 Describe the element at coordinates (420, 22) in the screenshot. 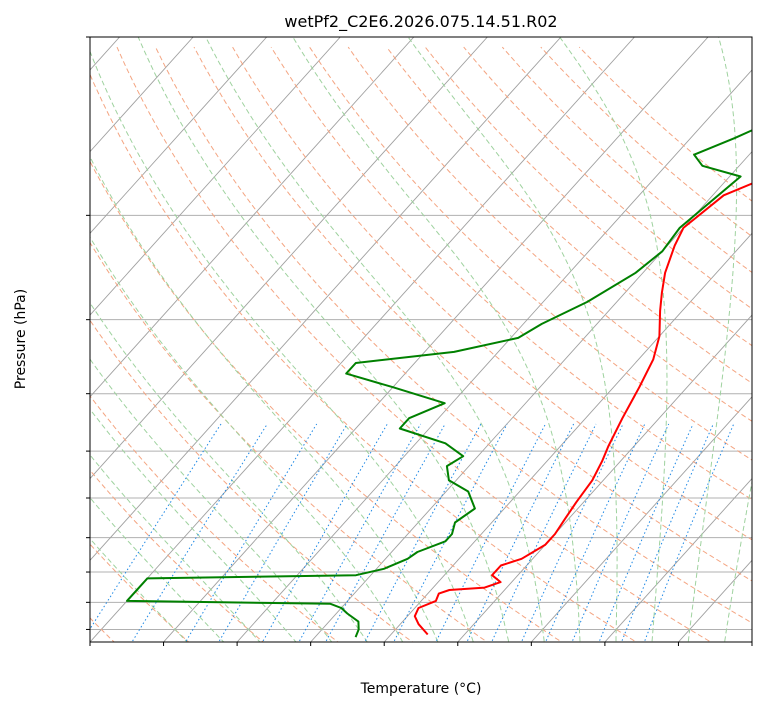

I see `chart-title: wetPf2_C2E6.2026.075.14.51.R02` at that location.